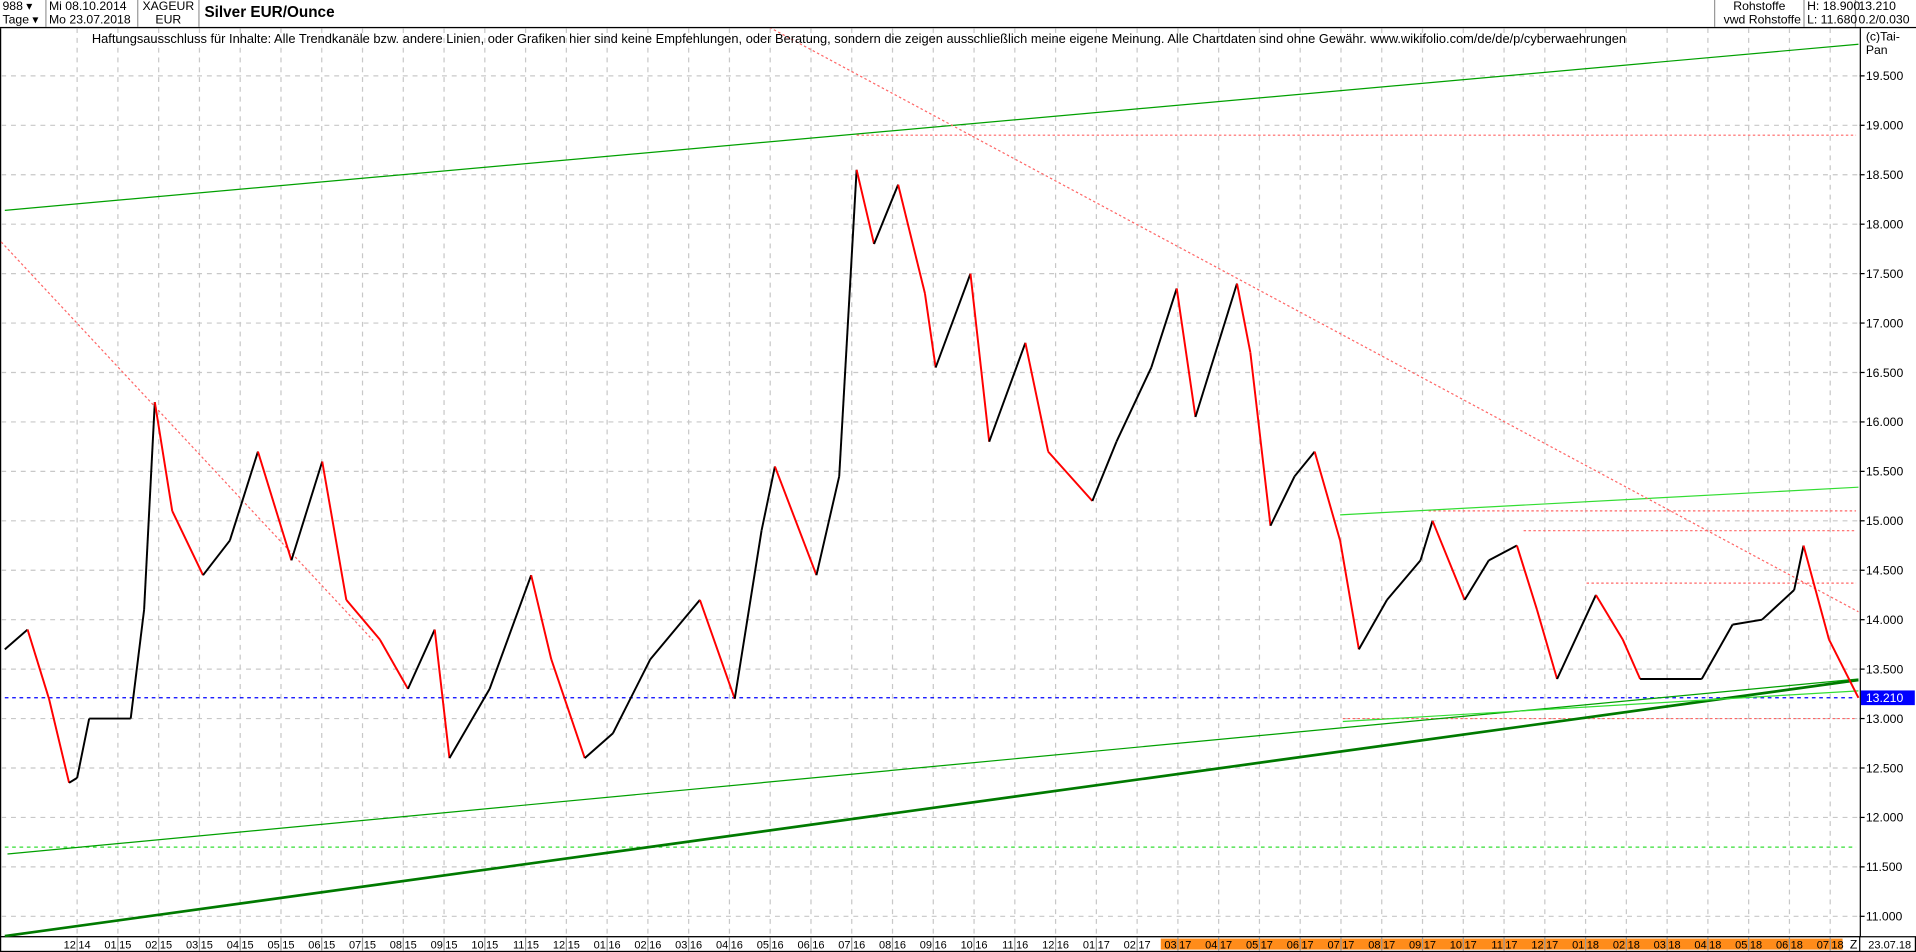 Image resolution: width=1916 pixels, height=952 pixels. What do you see at coordinates (269, 12) in the screenshot?
I see `chart-title: Silver EUR/Ounce` at bounding box center [269, 12].